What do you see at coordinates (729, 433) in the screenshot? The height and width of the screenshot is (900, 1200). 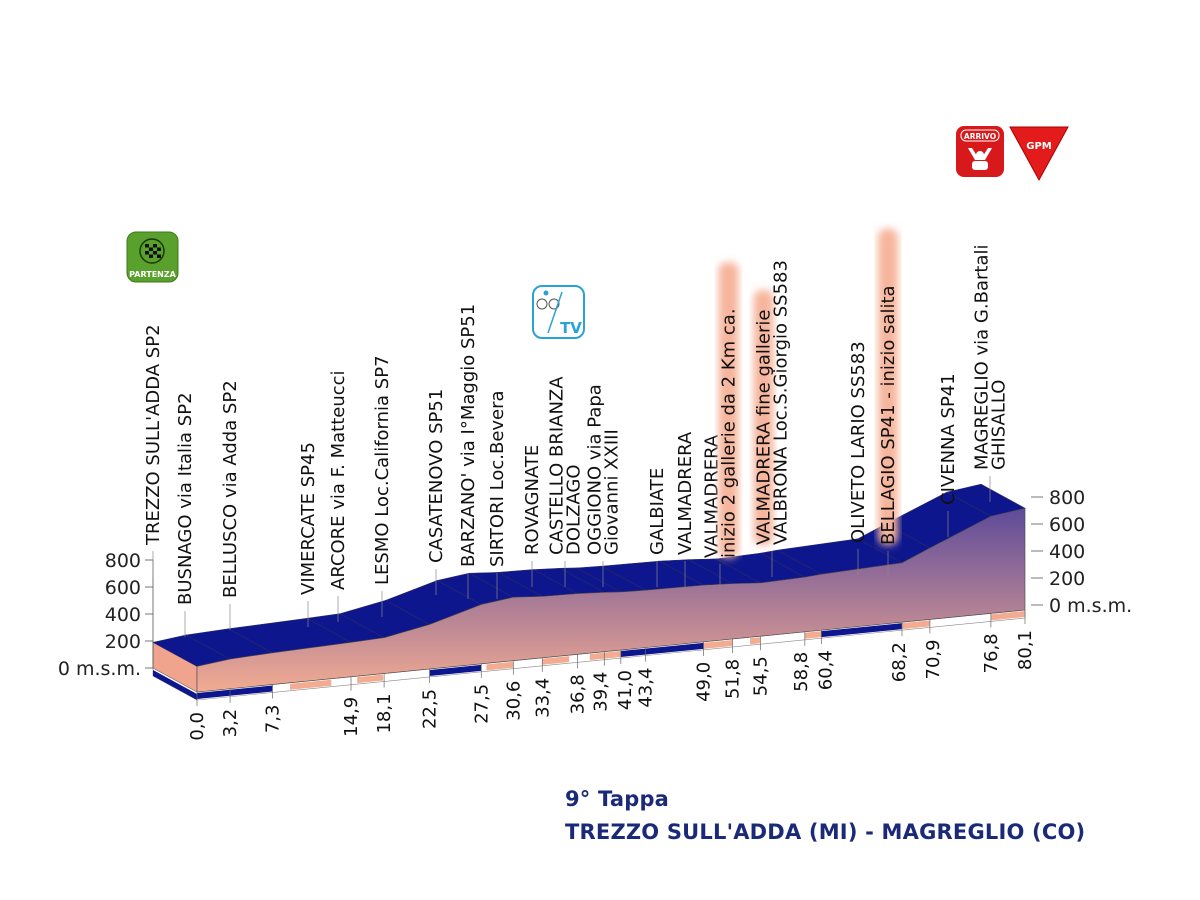 I see `place-label: inizio 2 gallerie da 2 Km ca.` at bounding box center [729, 433].